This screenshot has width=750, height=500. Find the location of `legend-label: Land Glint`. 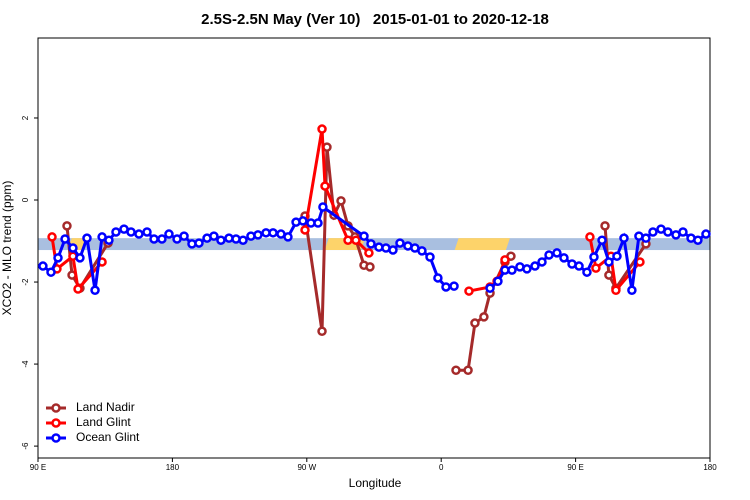

legend-label: Land Glint is located at coordinates (103, 422).